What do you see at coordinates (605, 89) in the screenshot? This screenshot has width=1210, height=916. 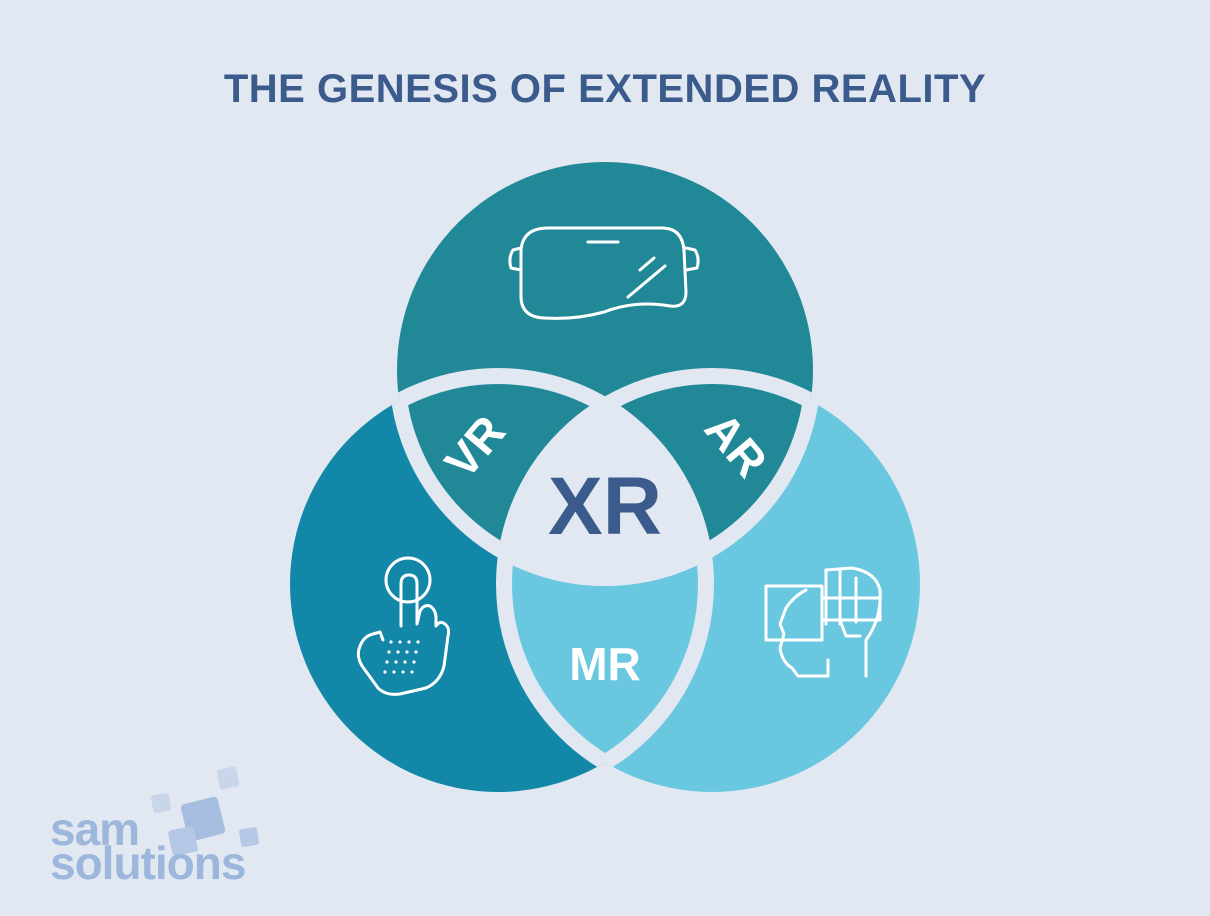 I see `page-title: THE GENESIS OF EXTENDED REALITY` at bounding box center [605, 89].